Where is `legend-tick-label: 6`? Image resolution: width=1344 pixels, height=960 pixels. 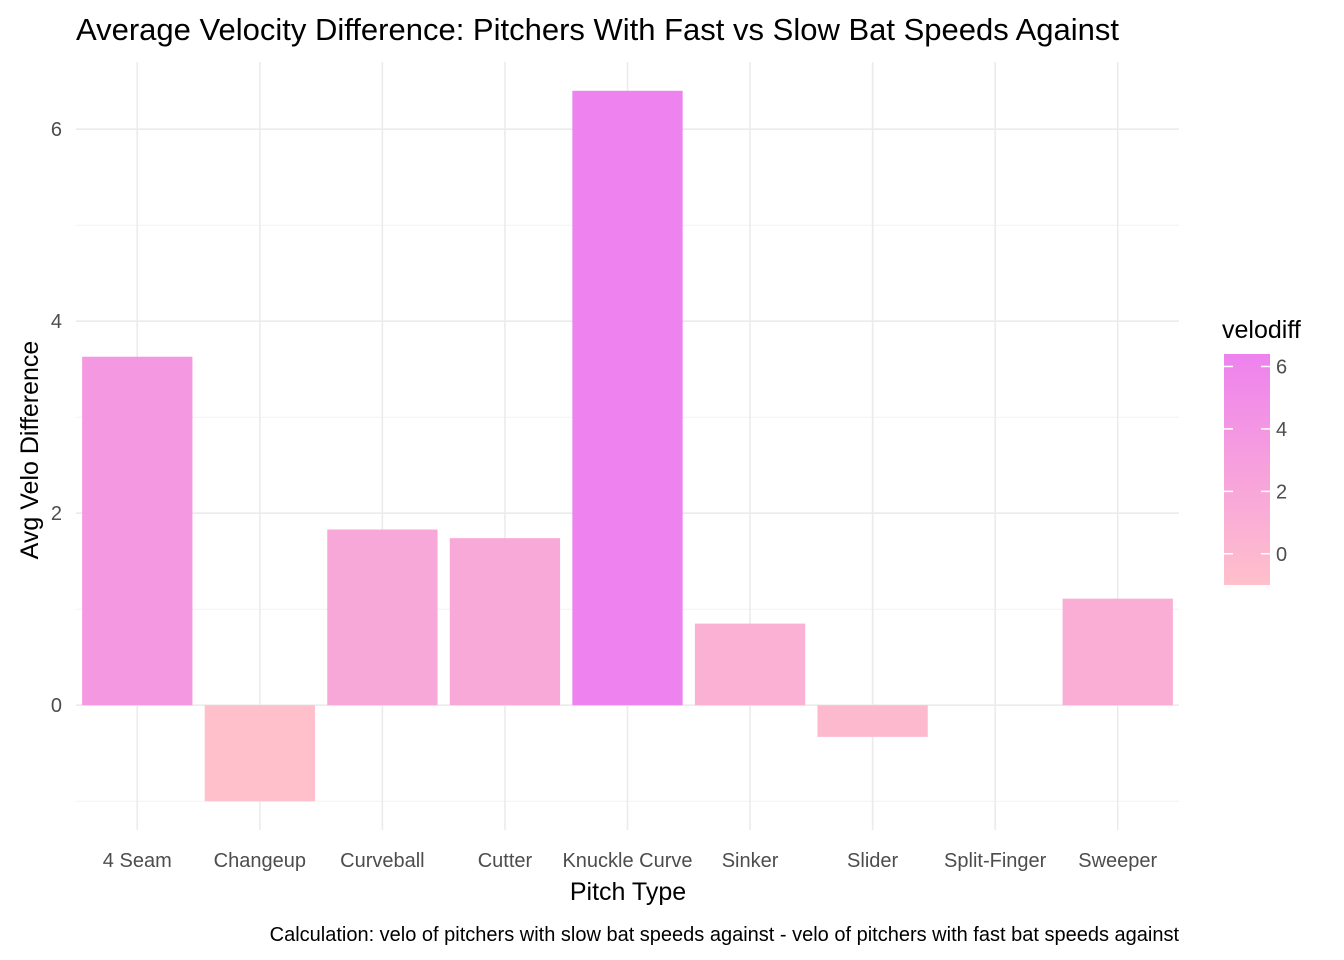
legend-tick-label: 6 is located at coordinates (1281, 367).